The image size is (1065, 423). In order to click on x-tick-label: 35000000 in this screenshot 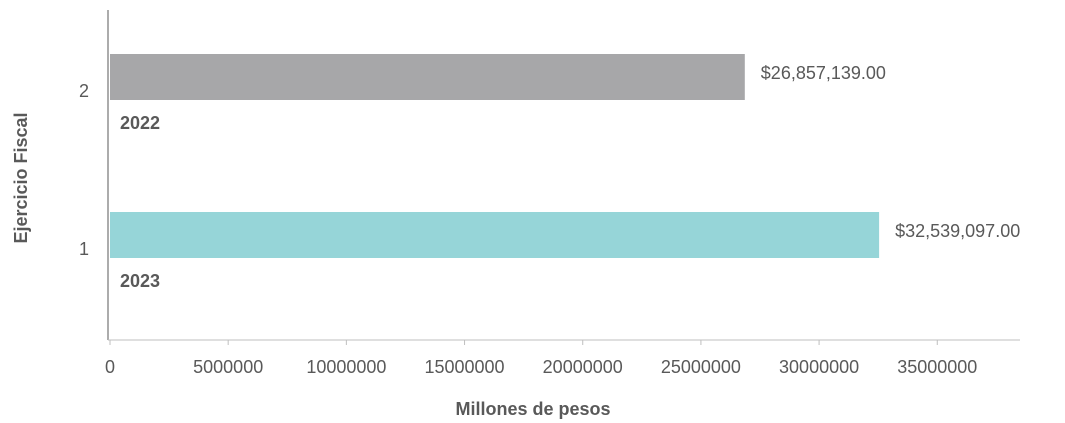, I will do `click(937, 367)`.